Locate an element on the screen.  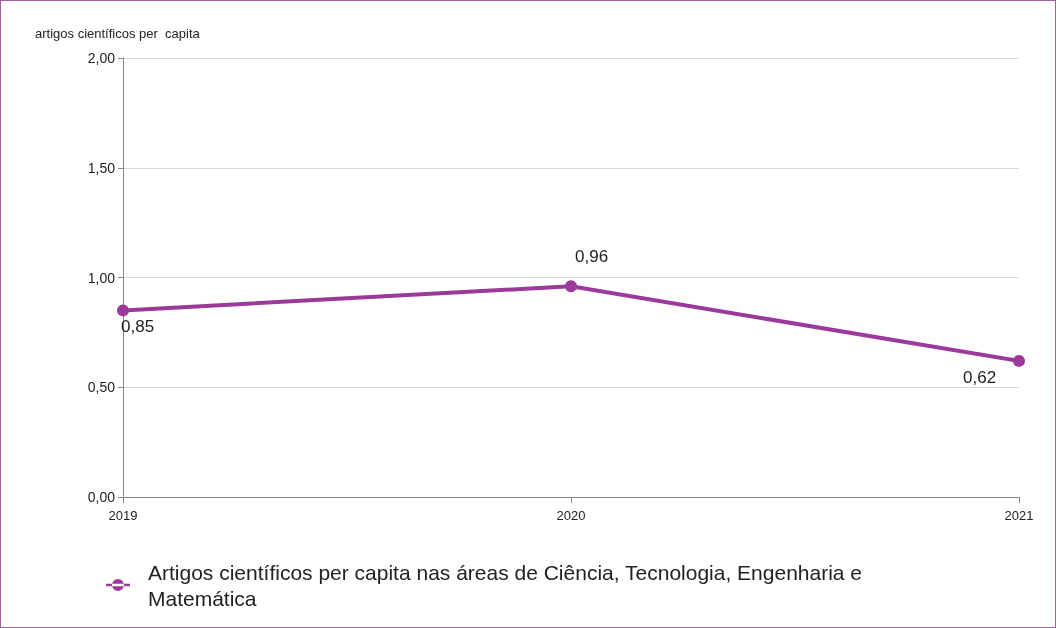
y-tick-label: 1,50 is located at coordinates (101, 167).